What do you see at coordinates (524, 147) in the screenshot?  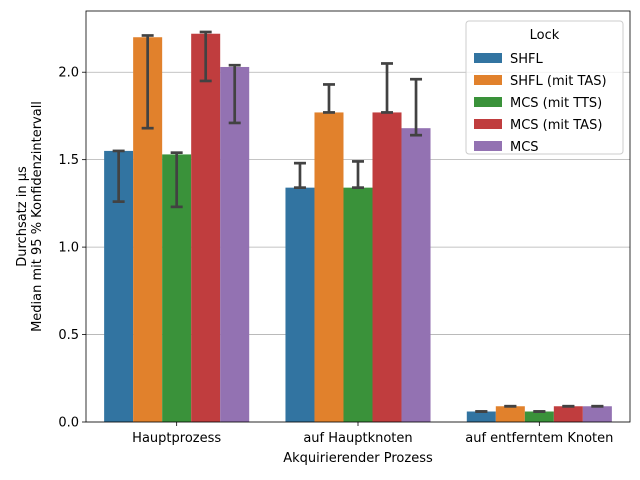 I see `legend-label: MCS` at bounding box center [524, 147].